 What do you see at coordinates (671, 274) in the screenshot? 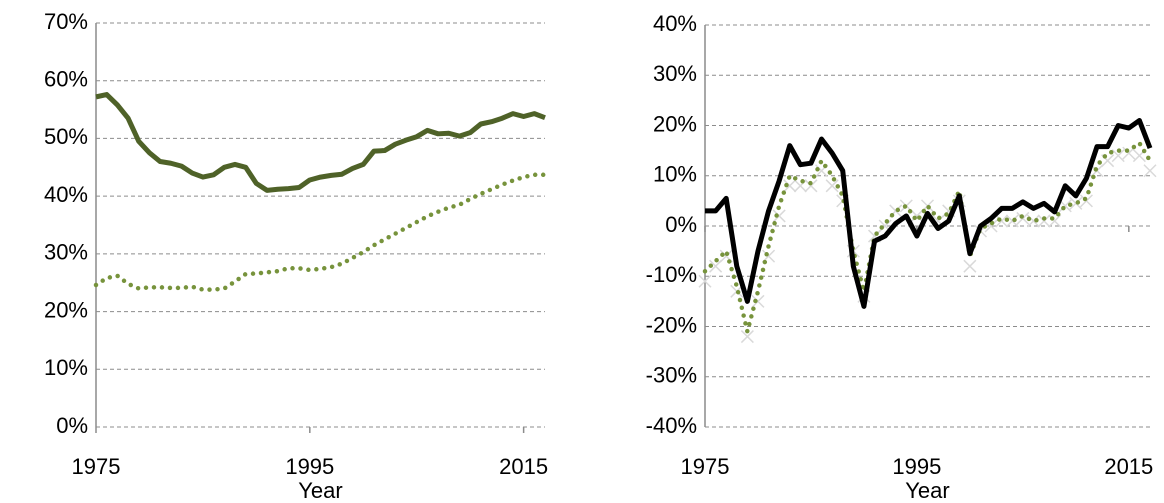
I see `y-tick-label: -10%` at bounding box center [671, 274].